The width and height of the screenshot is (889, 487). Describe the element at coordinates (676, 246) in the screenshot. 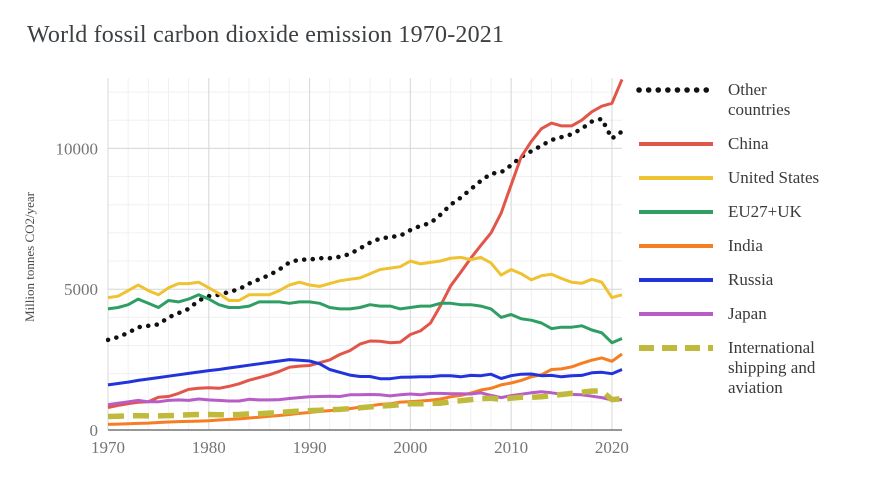

I see `legend-line-sample-india` at that location.